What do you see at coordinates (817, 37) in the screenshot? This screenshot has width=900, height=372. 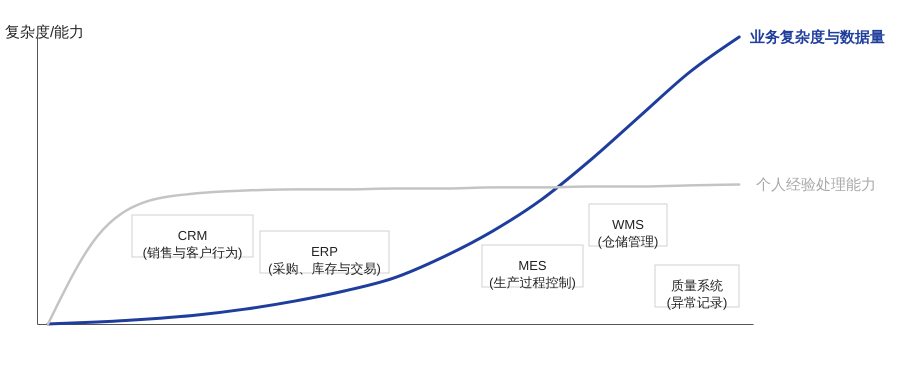 I see `series-label: 业务复杂度与数据量` at bounding box center [817, 37].